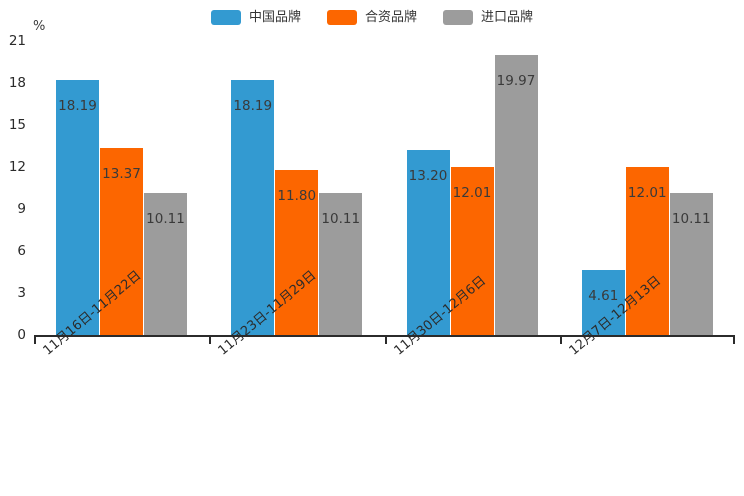 Image resolution: width=744 pixels, height=496 pixels. I want to click on legend-label-0: 中国品牌, so click(274, 17).